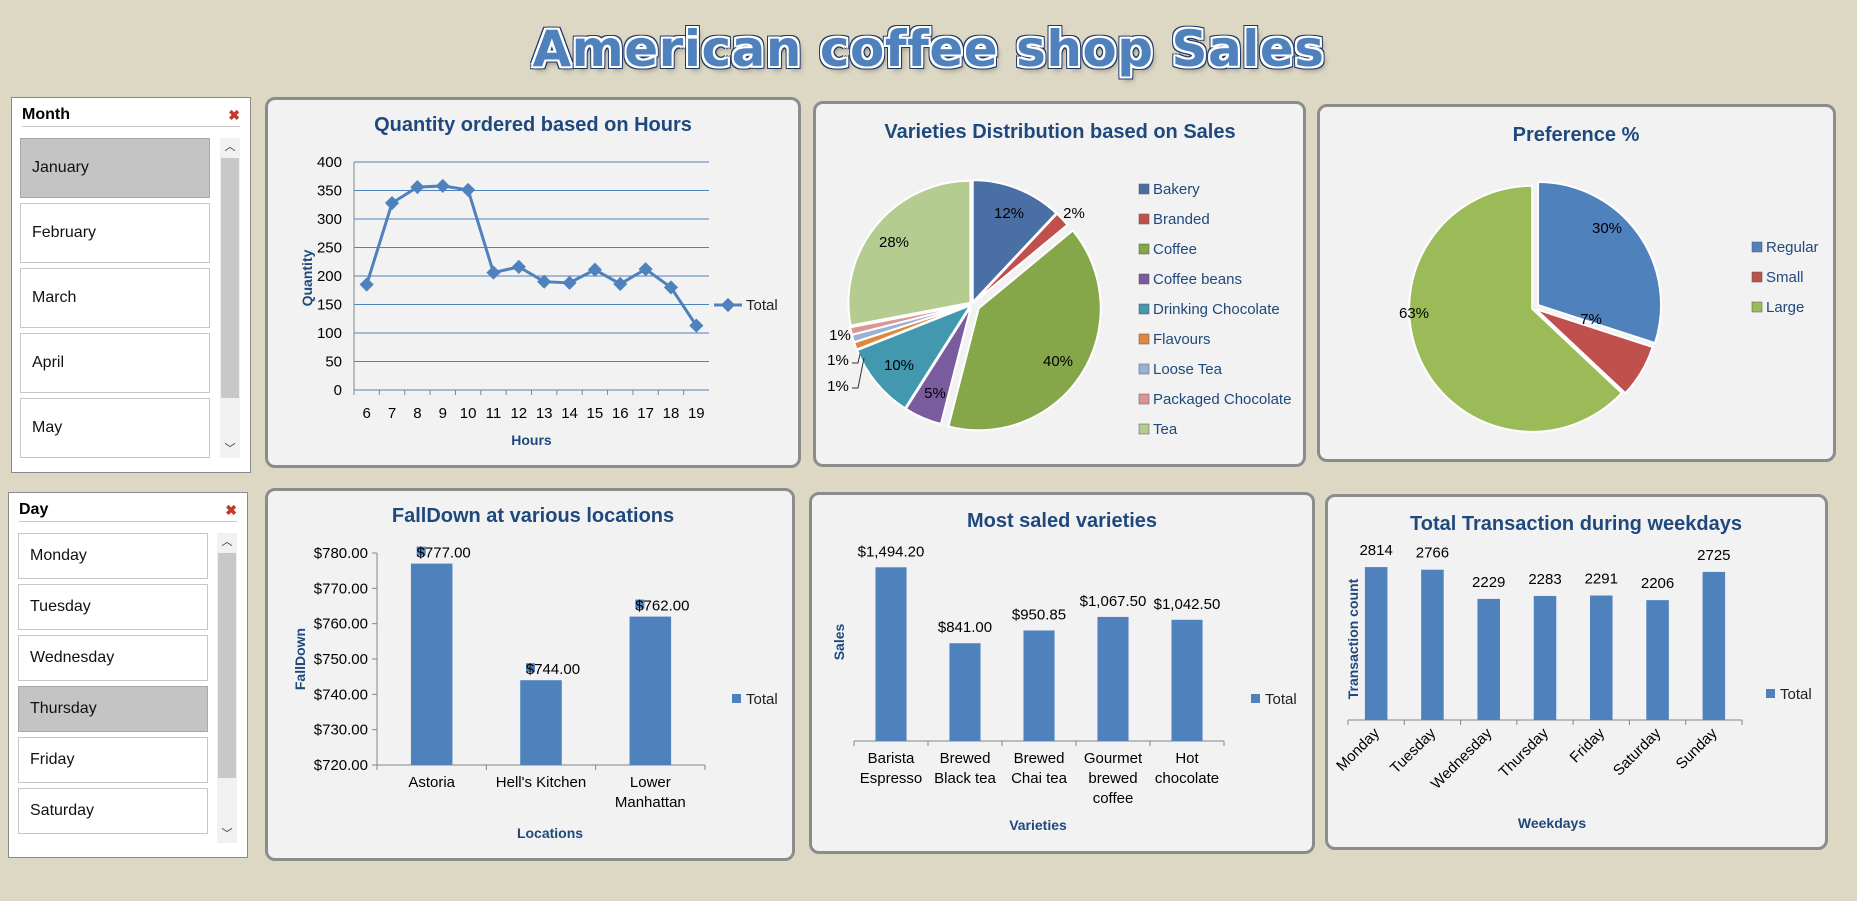 The width and height of the screenshot is (1857, 901). What do you see at coordinates (1588, 745) in the screenshot?
I see `x-tick-label: Friday` at bounding box center [1588, 745].